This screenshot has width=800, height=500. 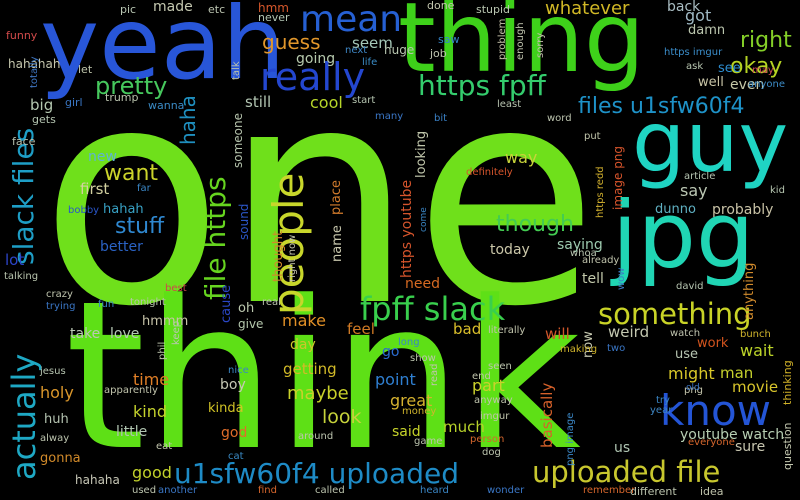 What do you see at coordinates (236, 70) in the screenshot?
I see `word-talk: talk` at bounding box center [236, 70].